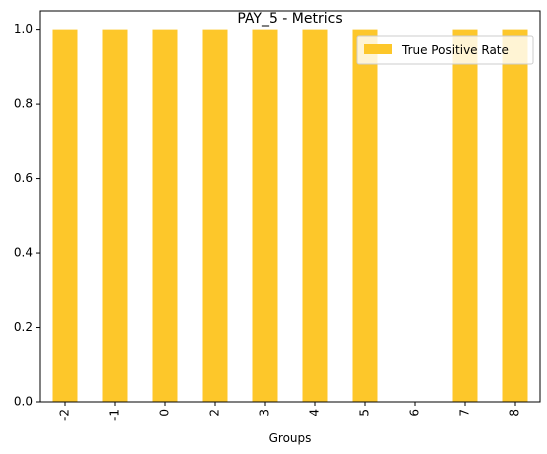  What do you see at coordinates (23, 402) in the screenshot?
I see `y-tick-label: 0.0` at bounding box center [23, 402].